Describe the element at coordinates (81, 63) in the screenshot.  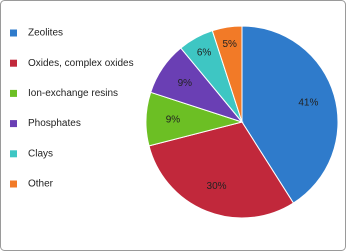
I see `legend-label: Oxides, complex oxides` at that location.